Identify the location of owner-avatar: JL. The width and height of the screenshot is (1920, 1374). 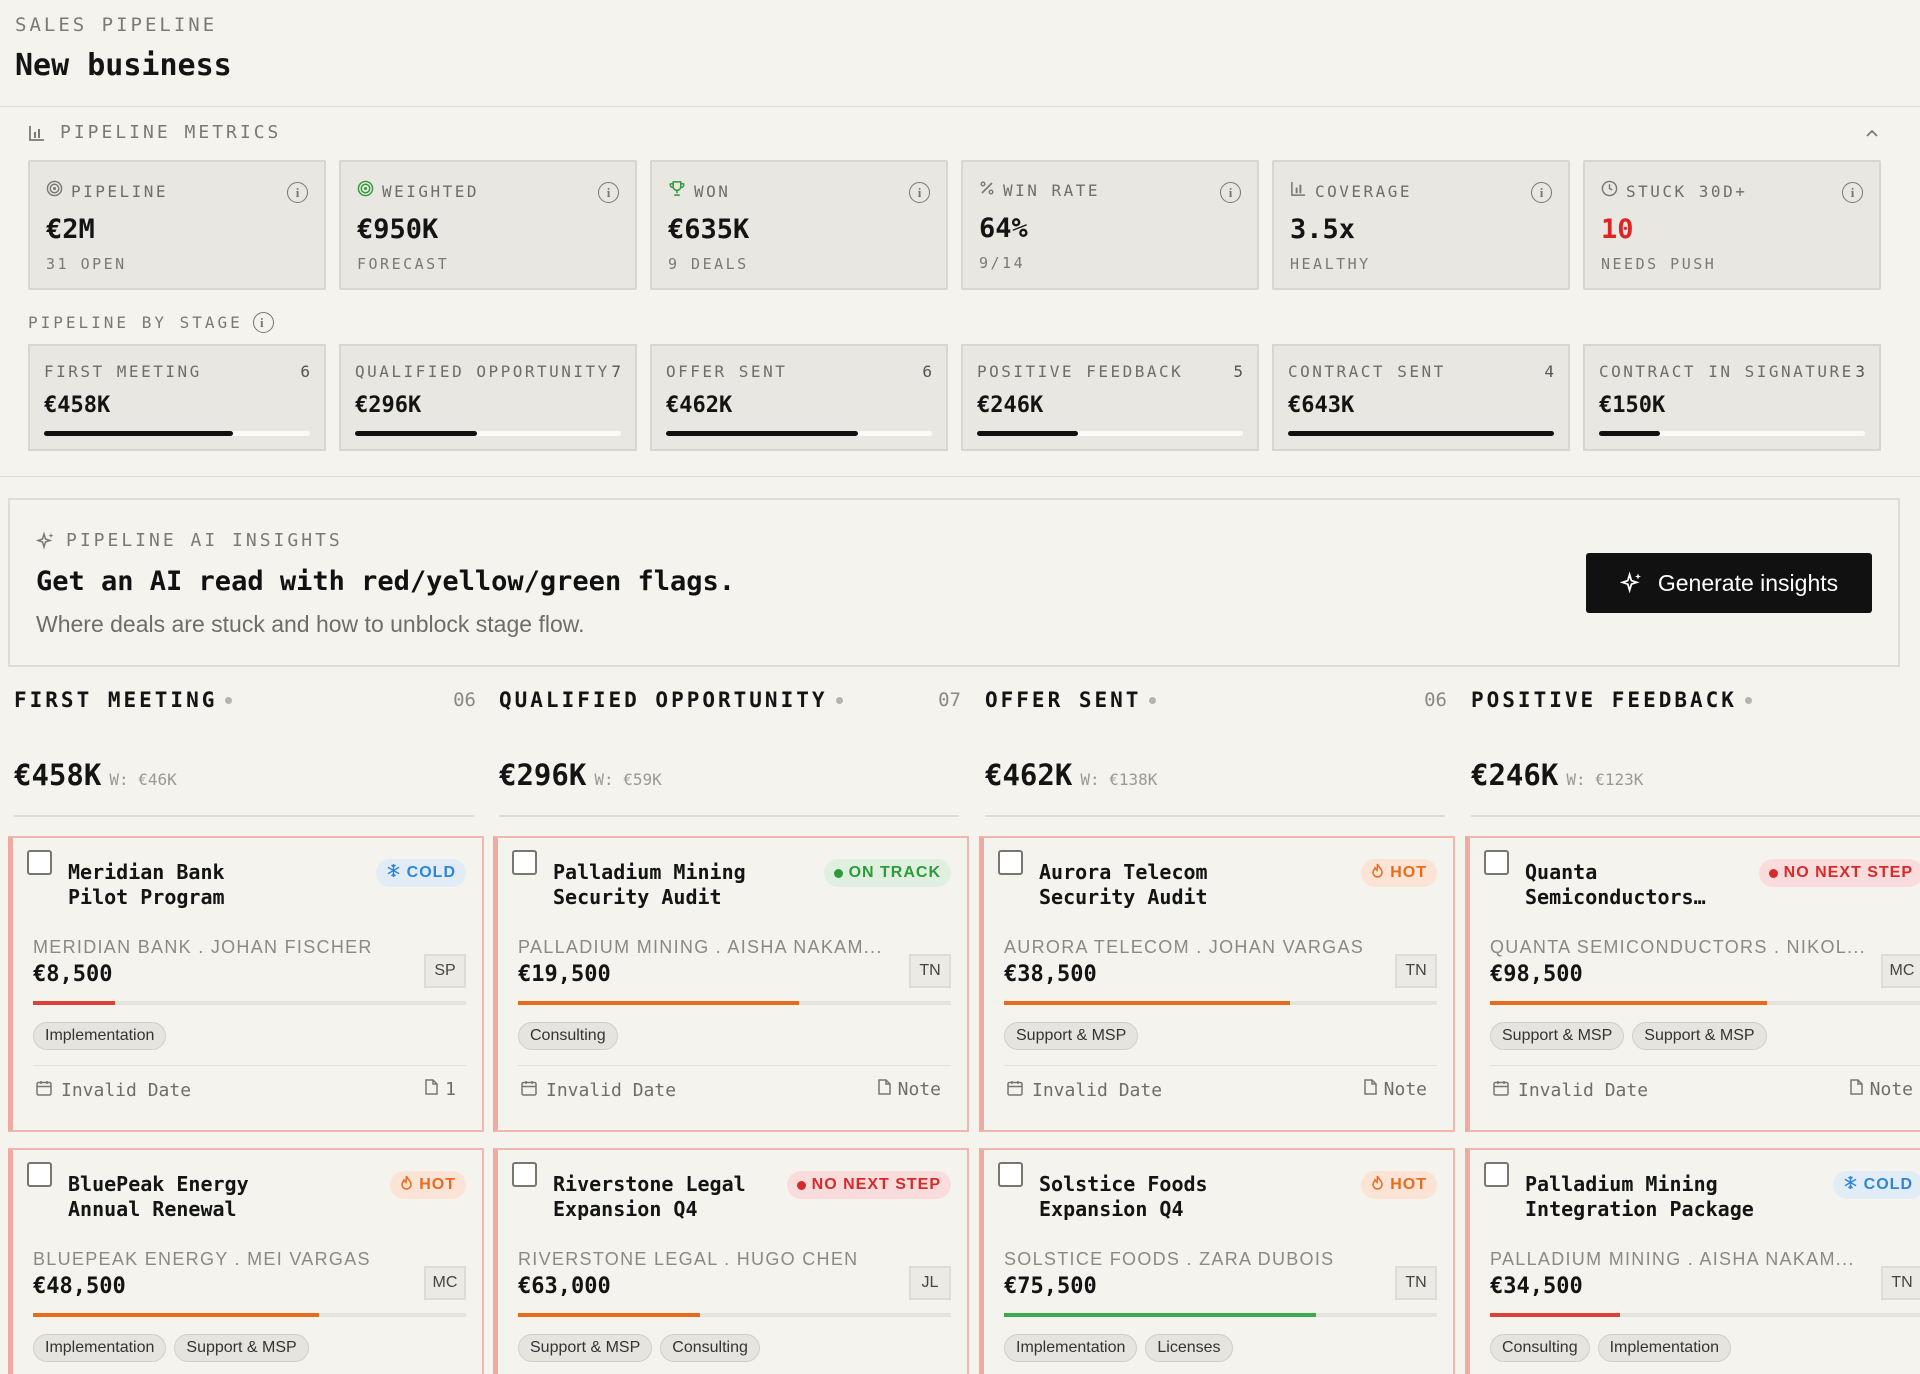
(930, 1283).